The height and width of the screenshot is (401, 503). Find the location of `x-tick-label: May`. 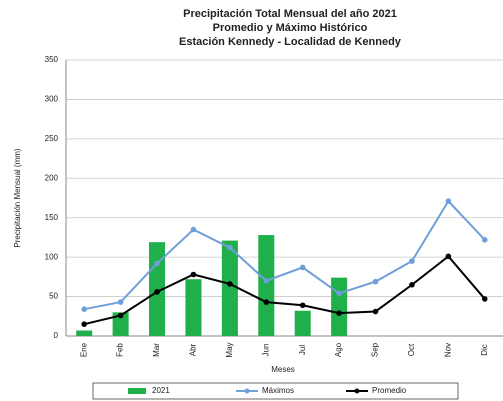

x-tick-label: May is located at coordinates (229, 349).